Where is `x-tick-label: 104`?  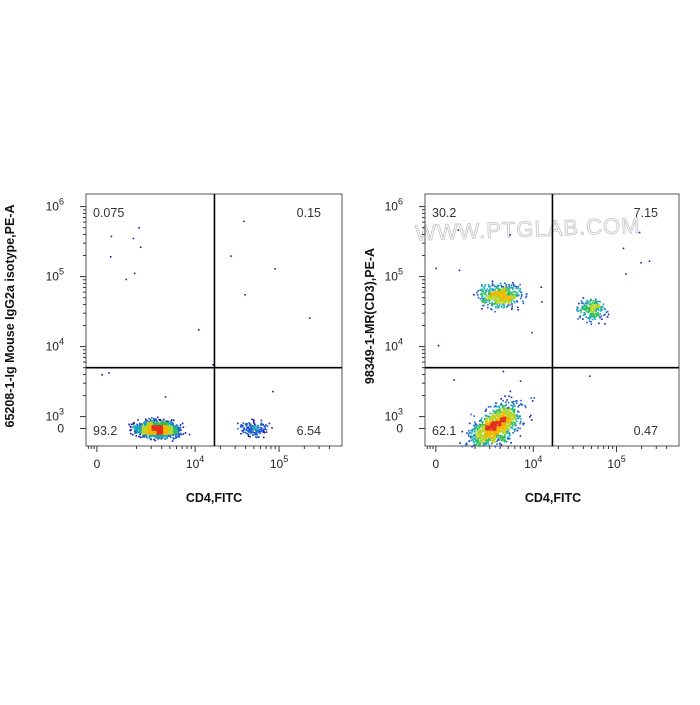 x-tick-label: 104 is located at coordinates (533, 462).